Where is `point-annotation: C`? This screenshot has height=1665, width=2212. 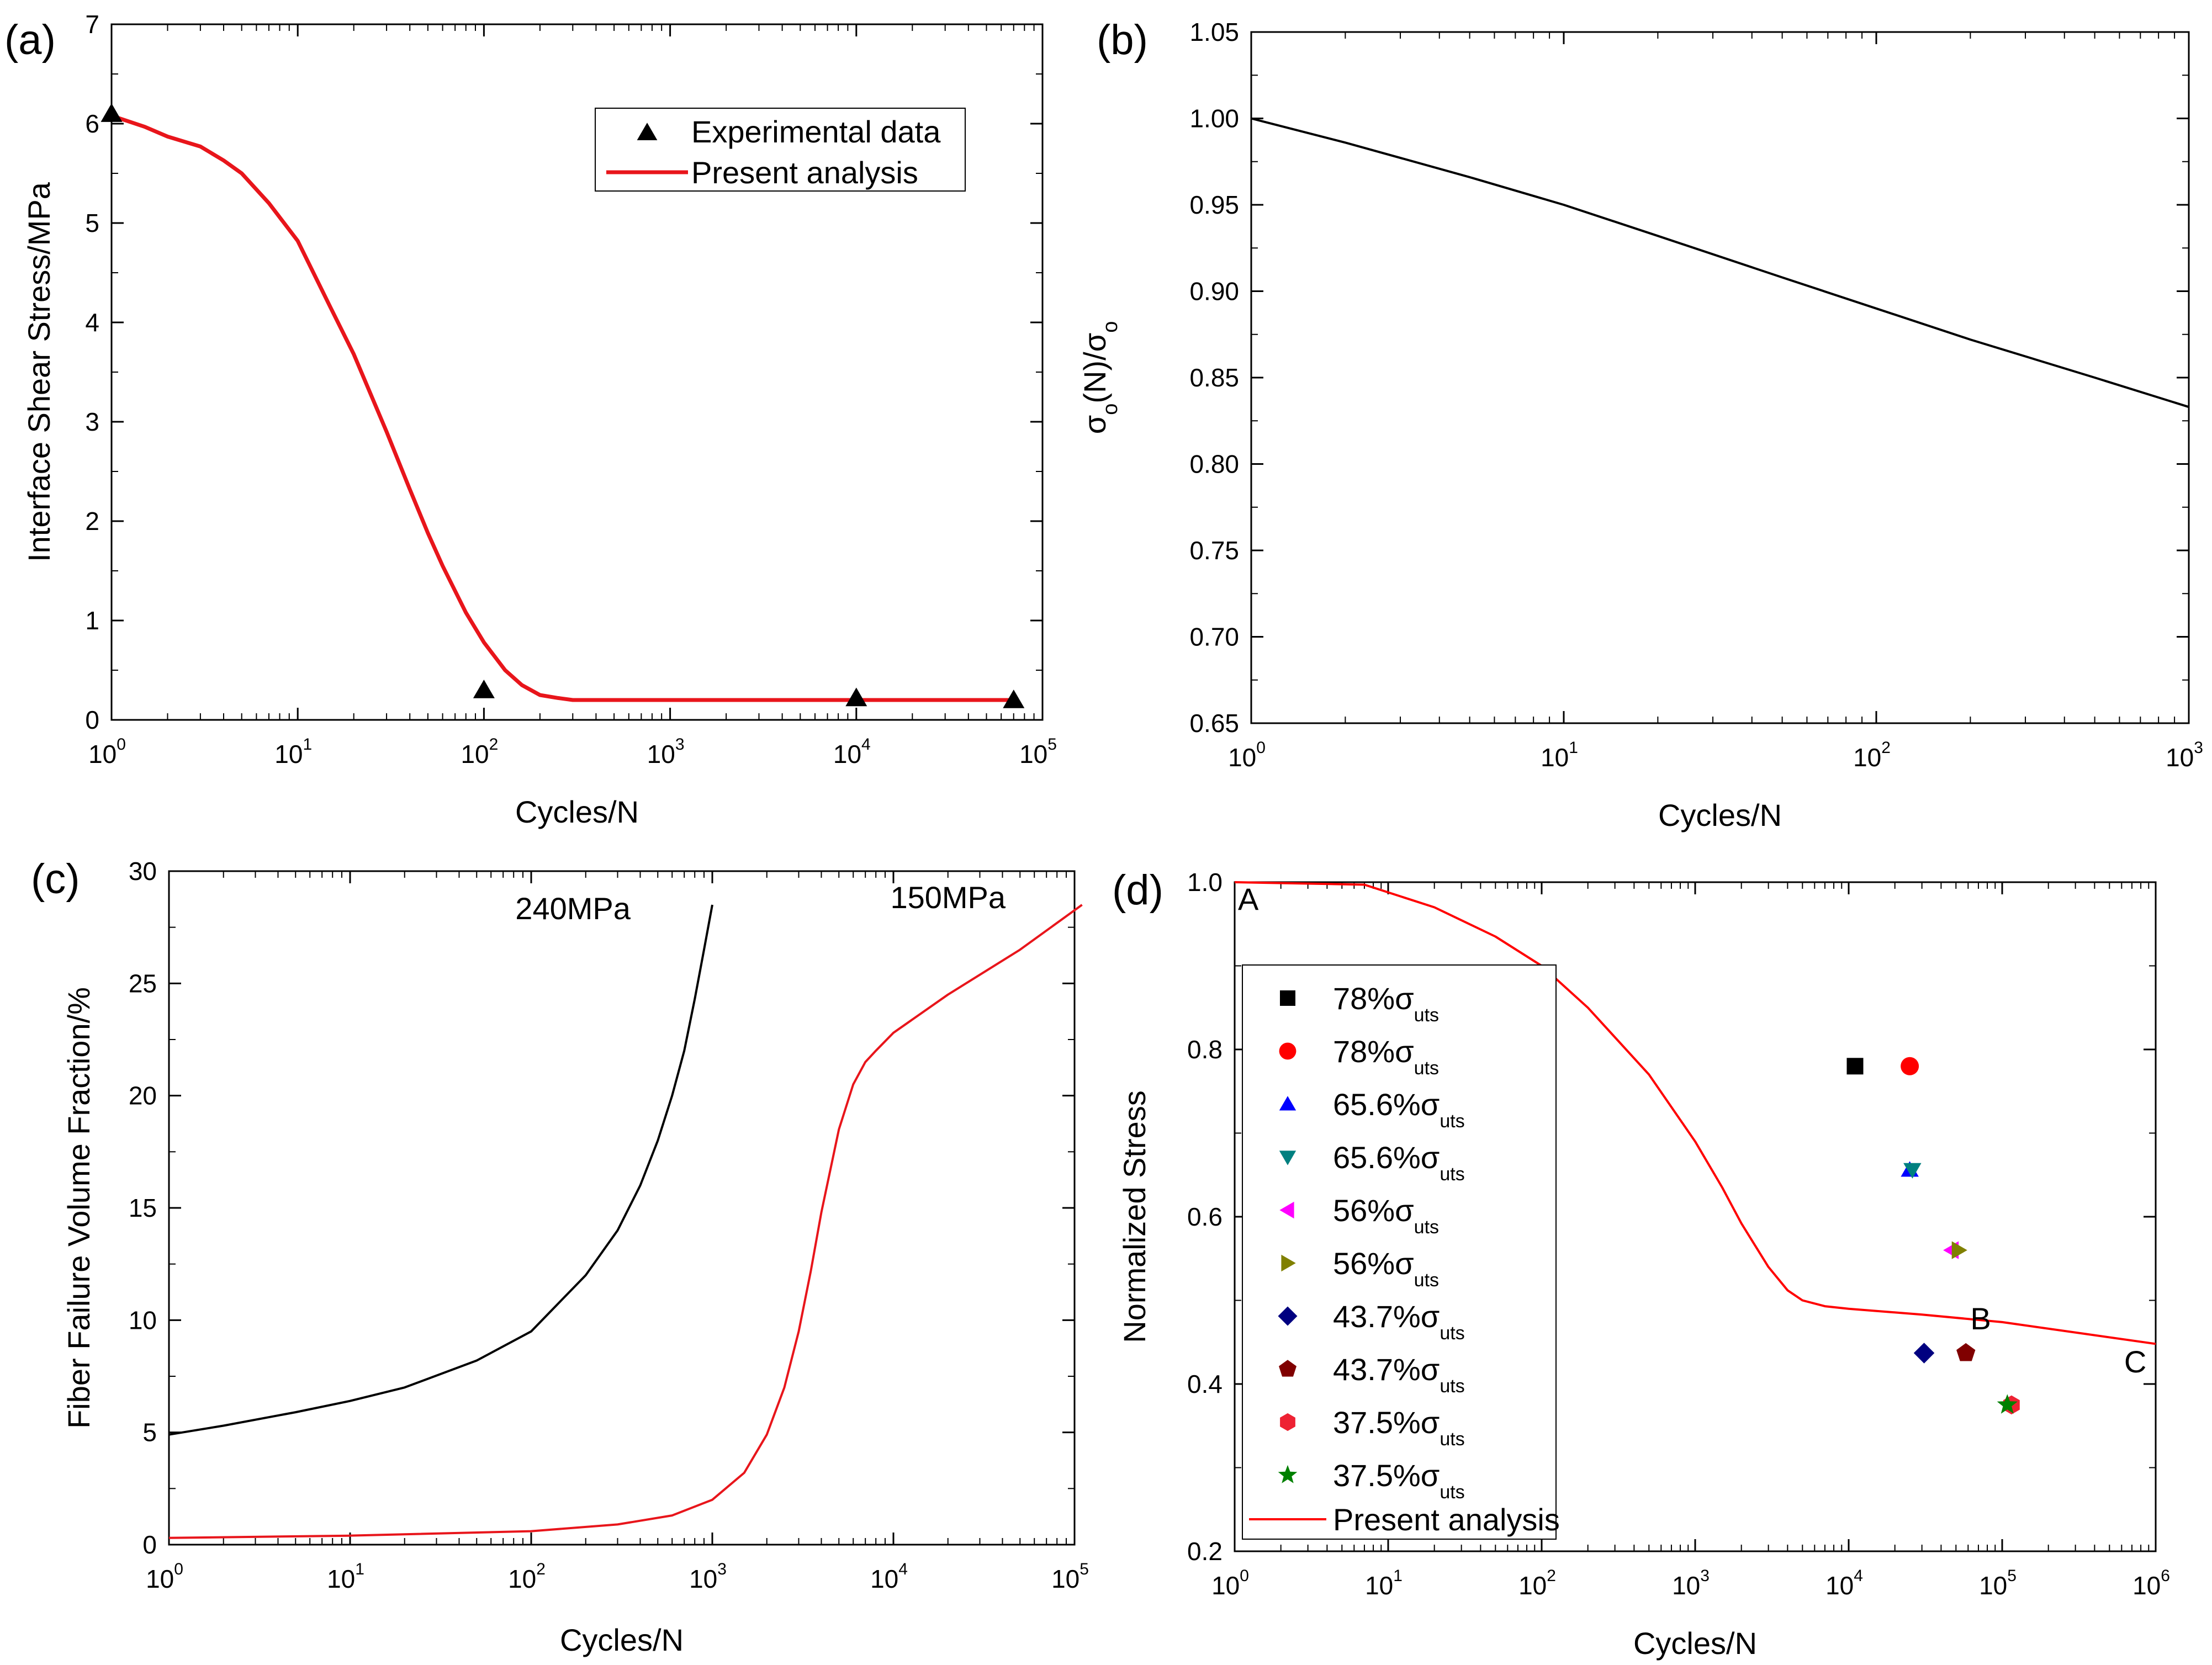
point-annotation: C is located at coordinates (2135, 1361).